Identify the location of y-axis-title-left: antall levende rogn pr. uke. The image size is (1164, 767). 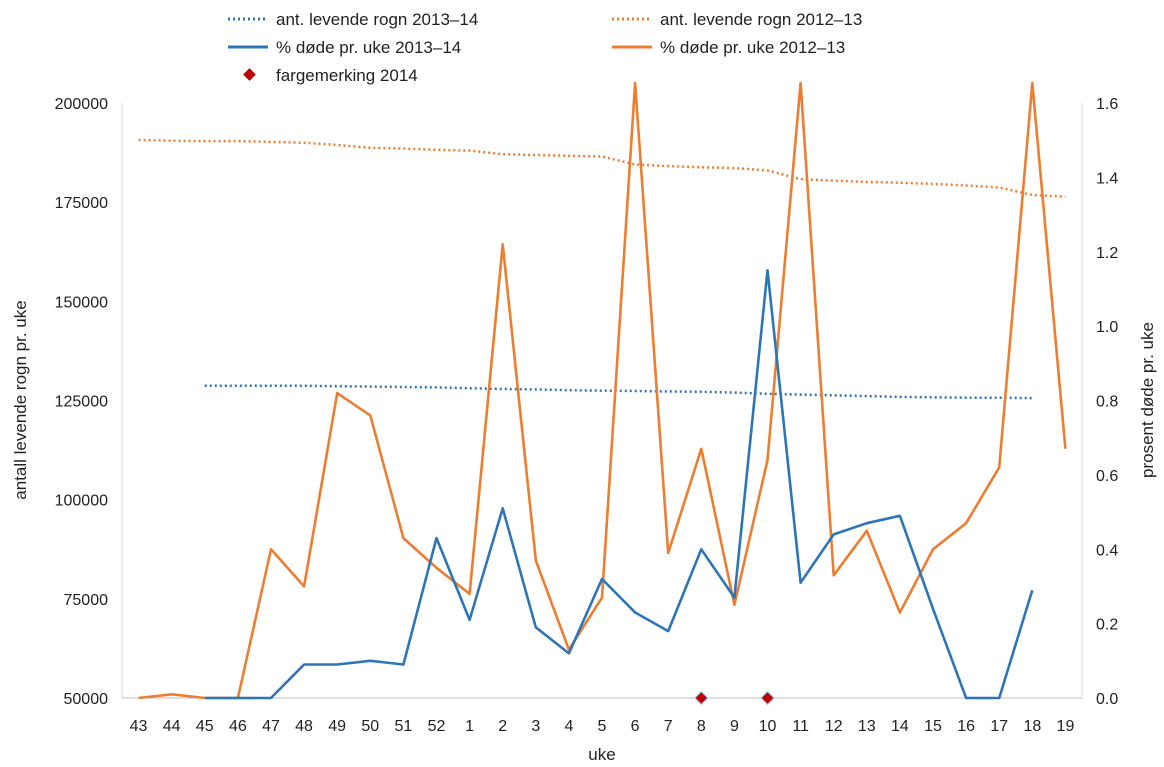
(20, 399).